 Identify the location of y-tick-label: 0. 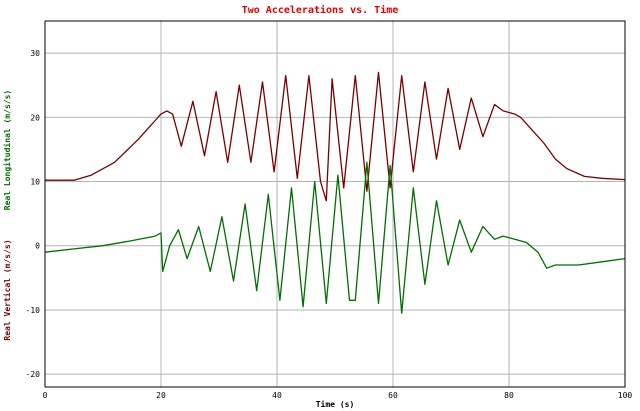
(37, 246).